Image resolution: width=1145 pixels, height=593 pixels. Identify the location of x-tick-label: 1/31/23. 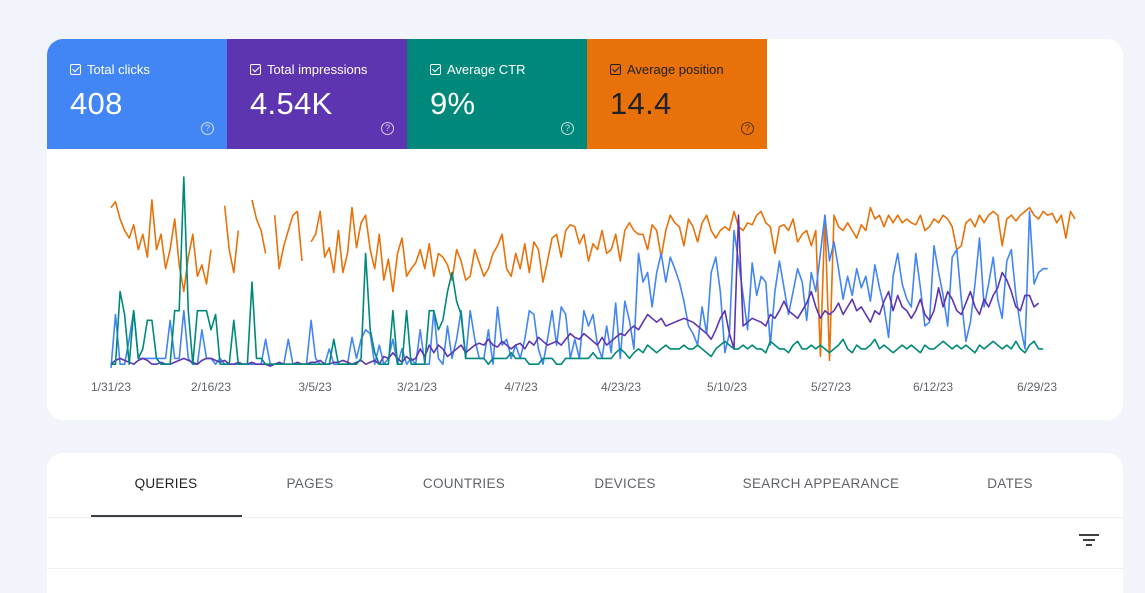
(111, 387).